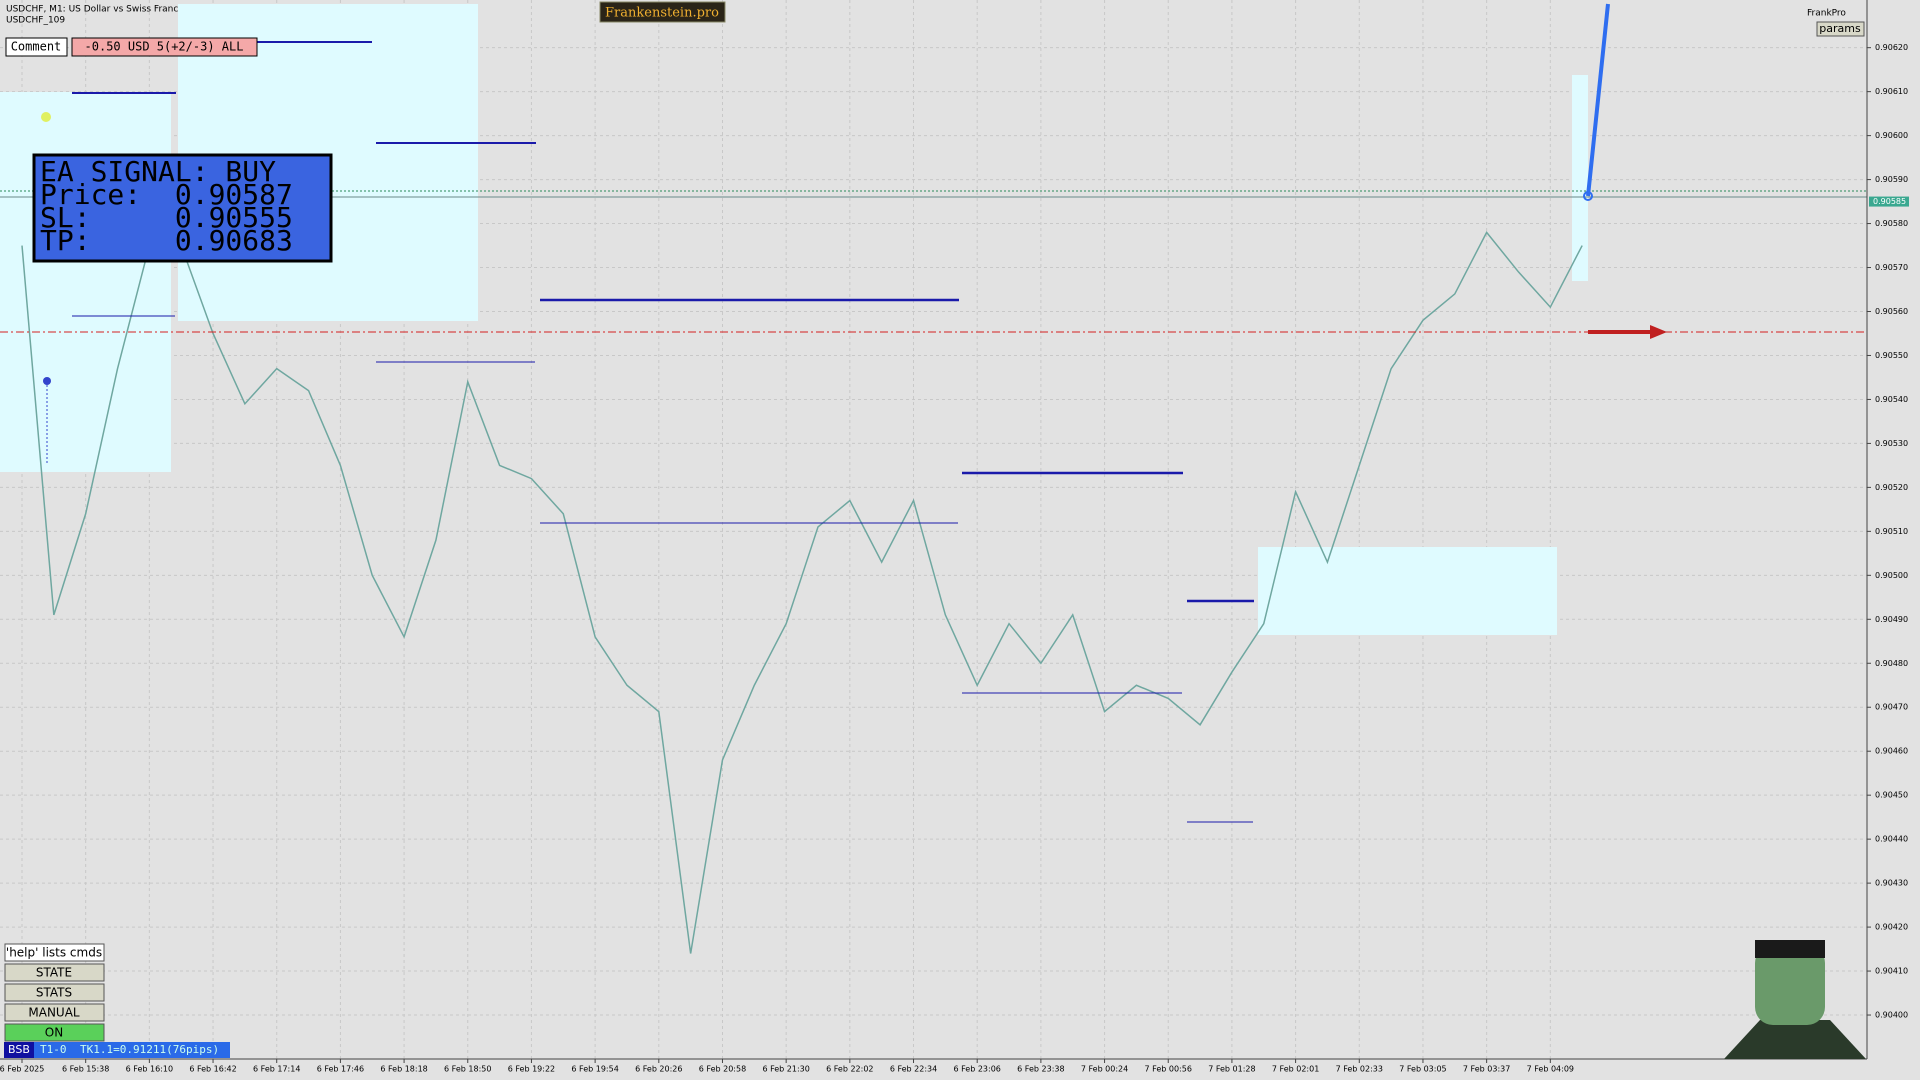 The image size is (1920, 1080). Describe the element at coordinates (1826, 14) in the screenshot. I see `profile: FrankPro` at that location.